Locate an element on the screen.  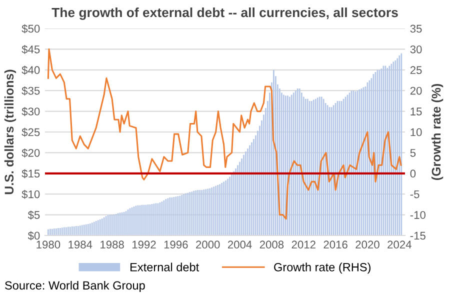
y-tick-label: $50 is located at coordinates (31, 29).